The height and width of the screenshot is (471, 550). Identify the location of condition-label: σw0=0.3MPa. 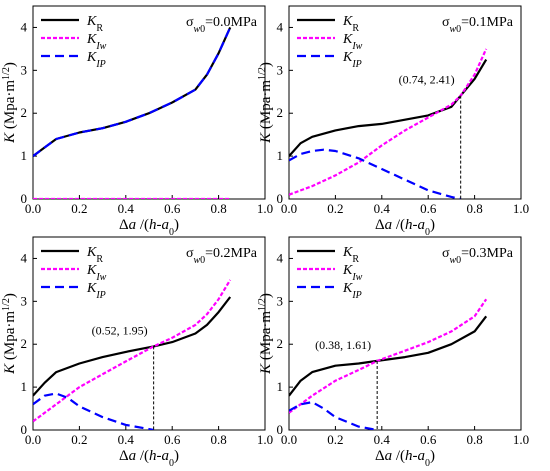
(478, 256).